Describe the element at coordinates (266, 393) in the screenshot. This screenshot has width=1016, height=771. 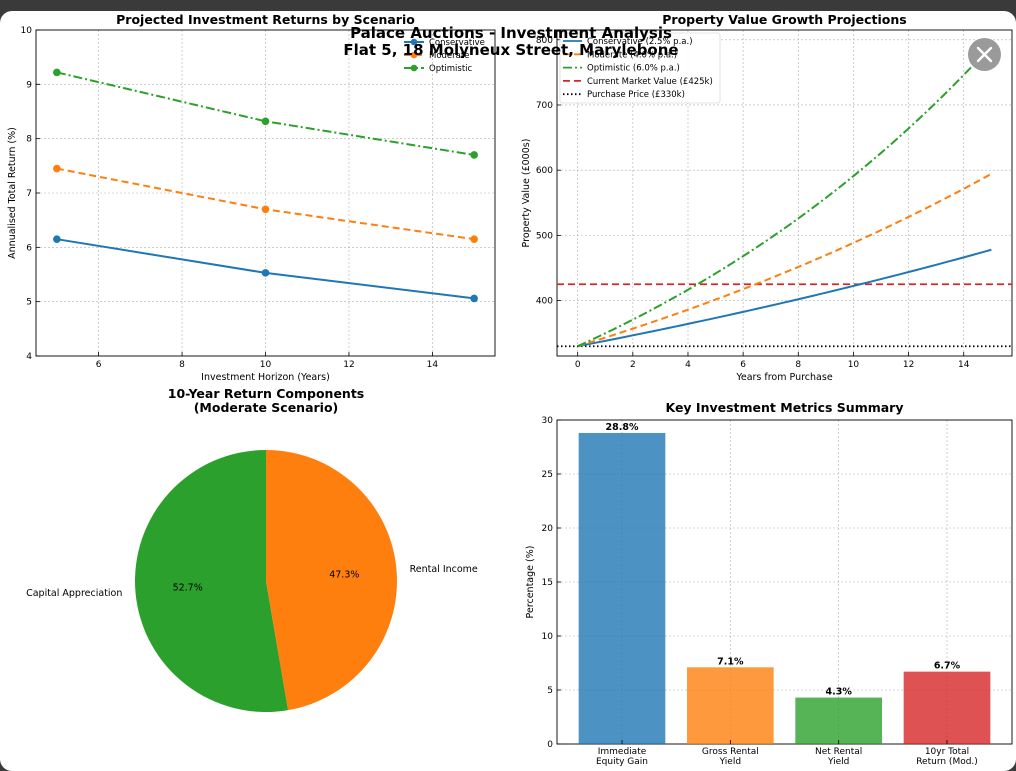
I see `chart-title: 10-Year Return Components` at that location.